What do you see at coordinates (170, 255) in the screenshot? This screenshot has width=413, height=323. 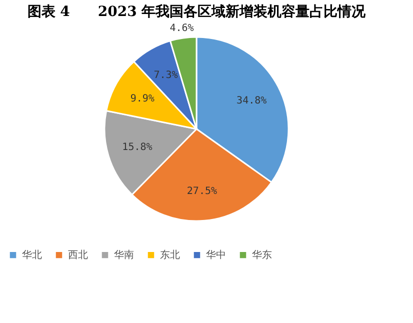 I see `legend-label: 东北` at bounding box center [170, 255].